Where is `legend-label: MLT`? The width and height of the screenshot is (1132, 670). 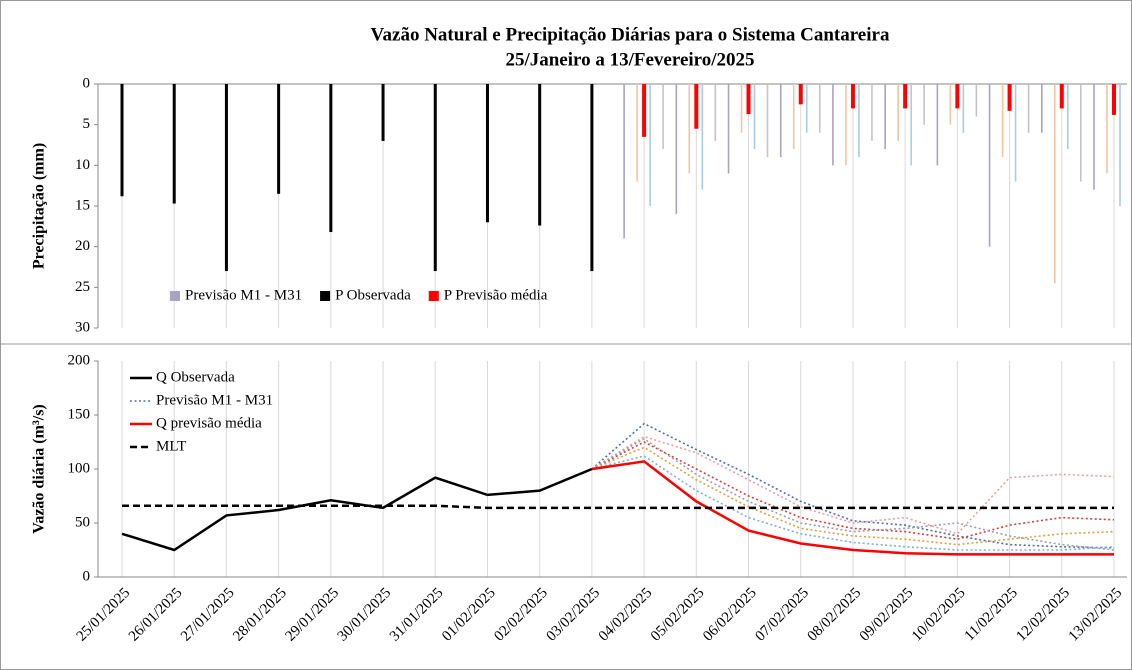 legend-label: MLT is located at coordinates (171, 446).